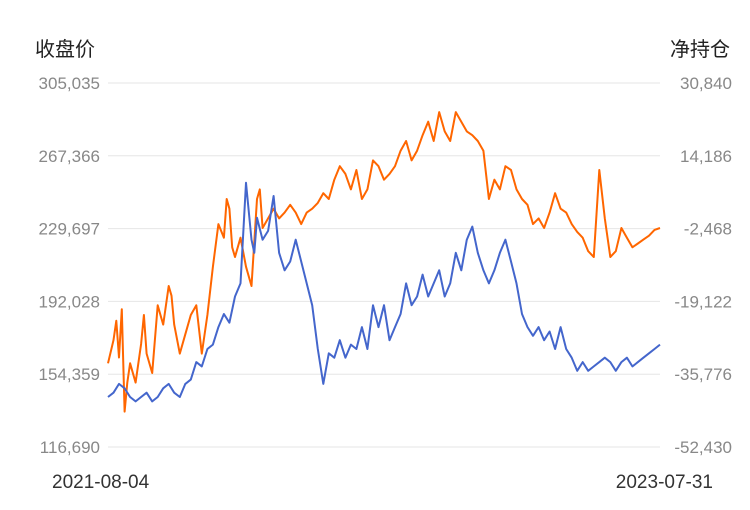 The image size is (750, 510). What do you see at coordinates (708, 229) in the screenshot?
I see `right-tick-label: -2,468` at bounding box center [708, 229].